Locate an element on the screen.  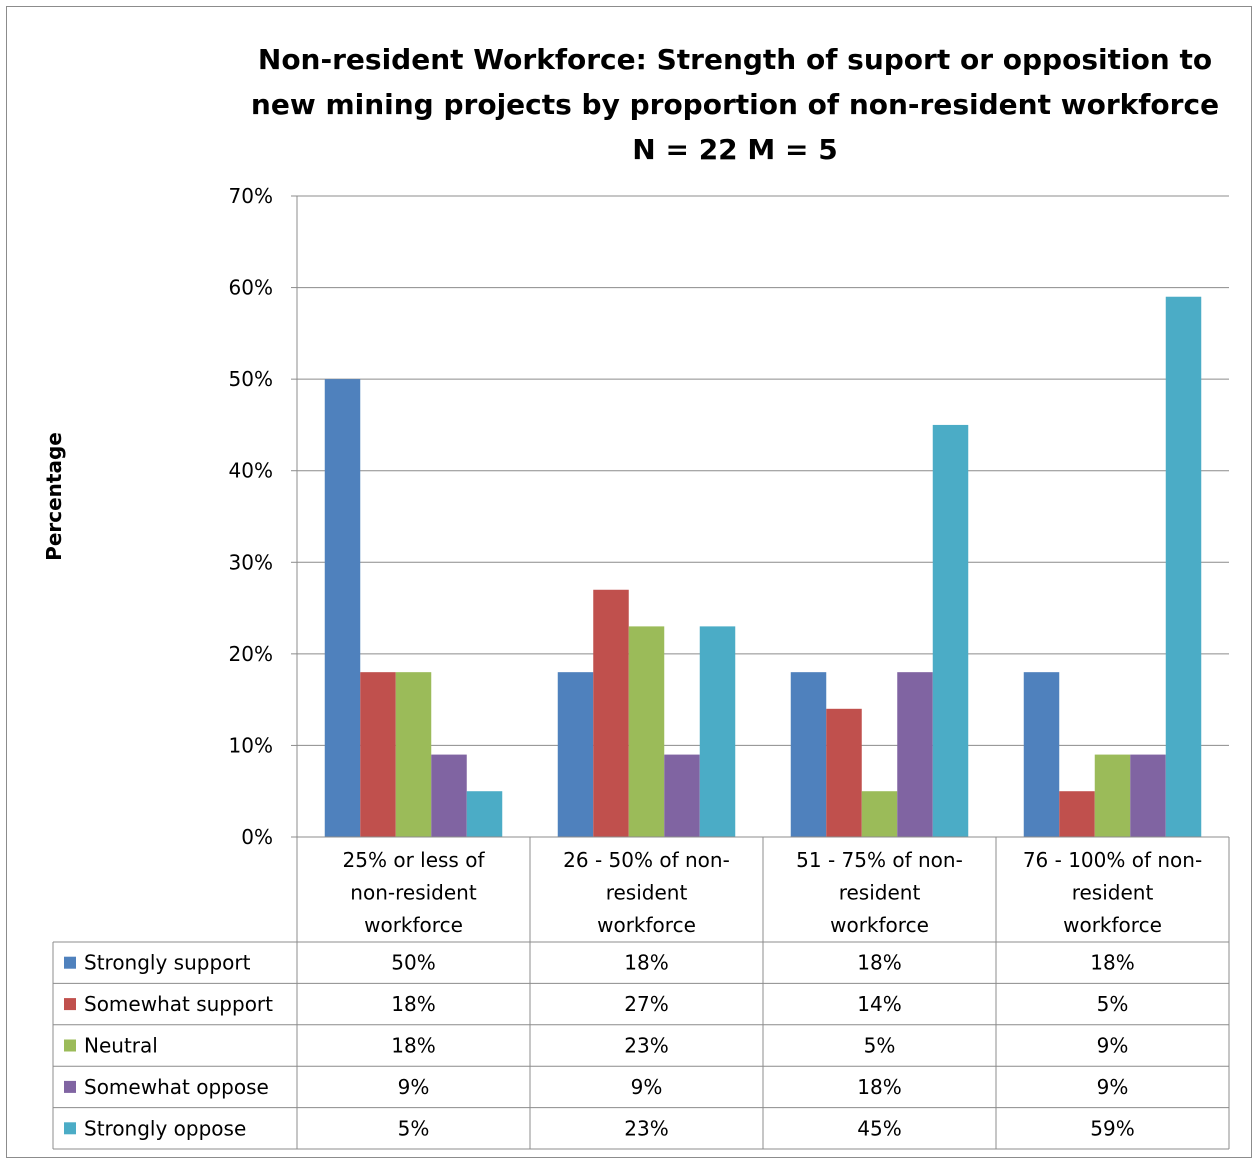
category-label-2-line-3: workforce is located at coordinates (646, 925).